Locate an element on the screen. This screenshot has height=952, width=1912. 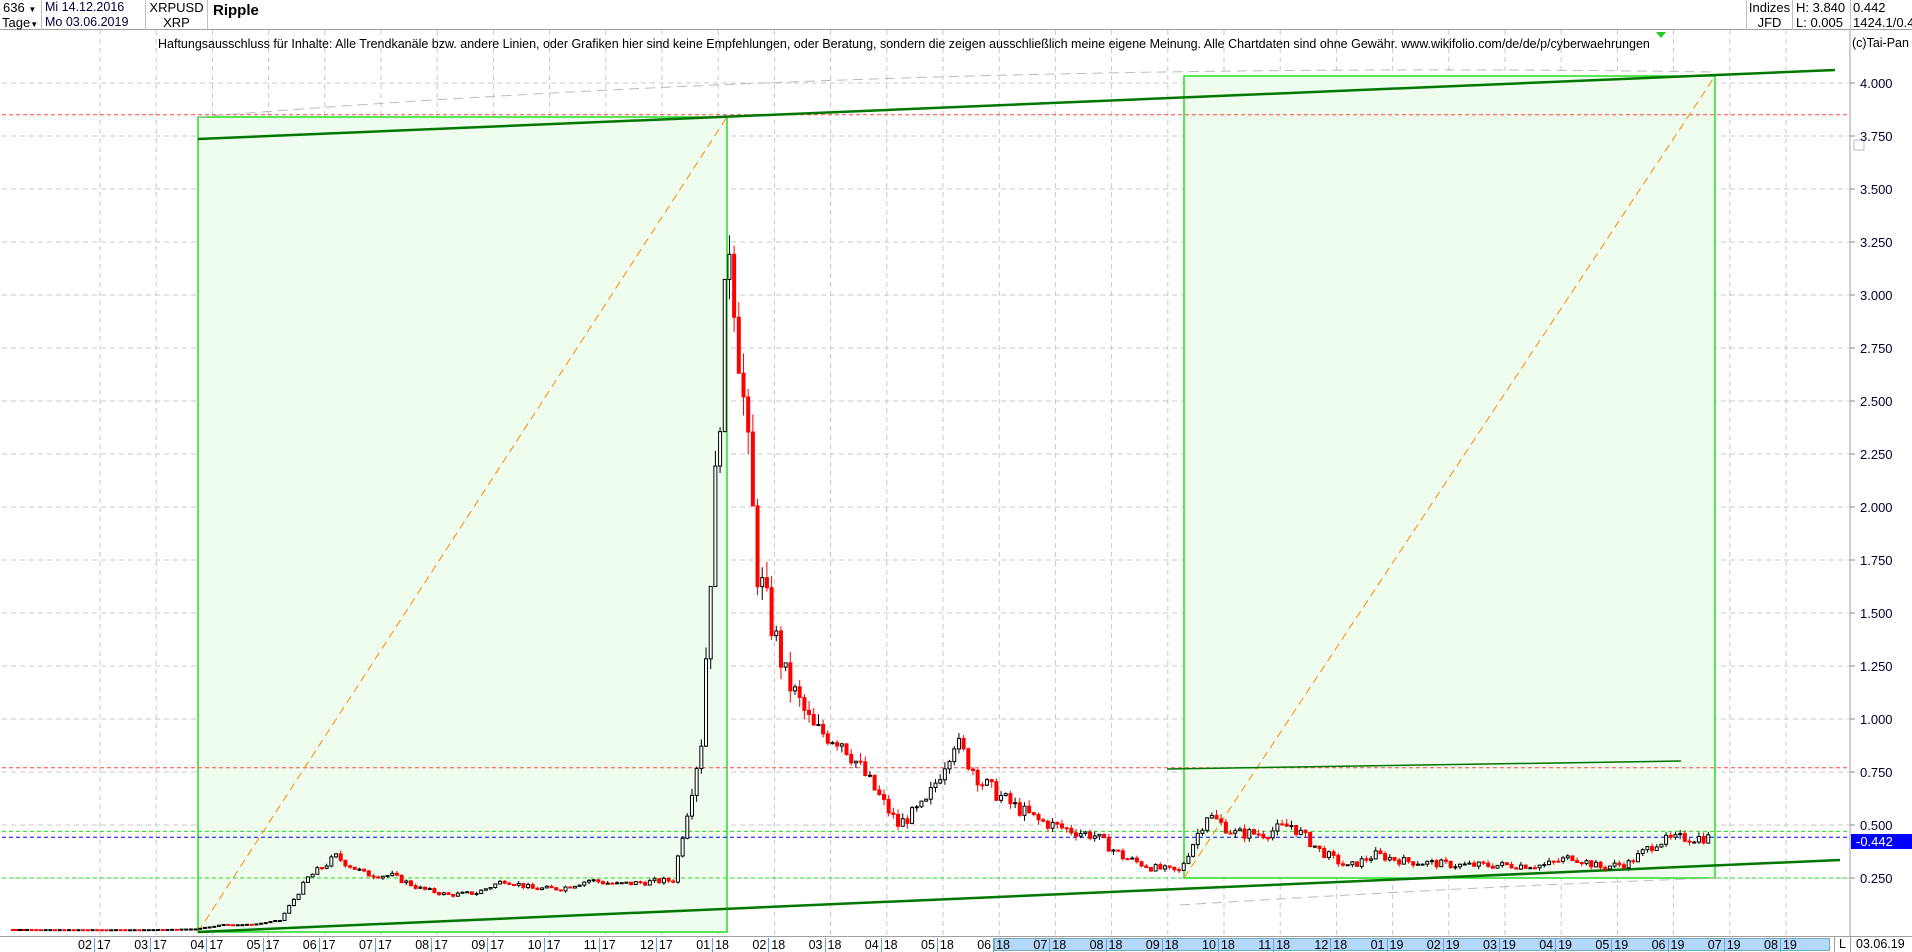
count-dropdown: 636 ▼ is located at coordinates (21, 7).